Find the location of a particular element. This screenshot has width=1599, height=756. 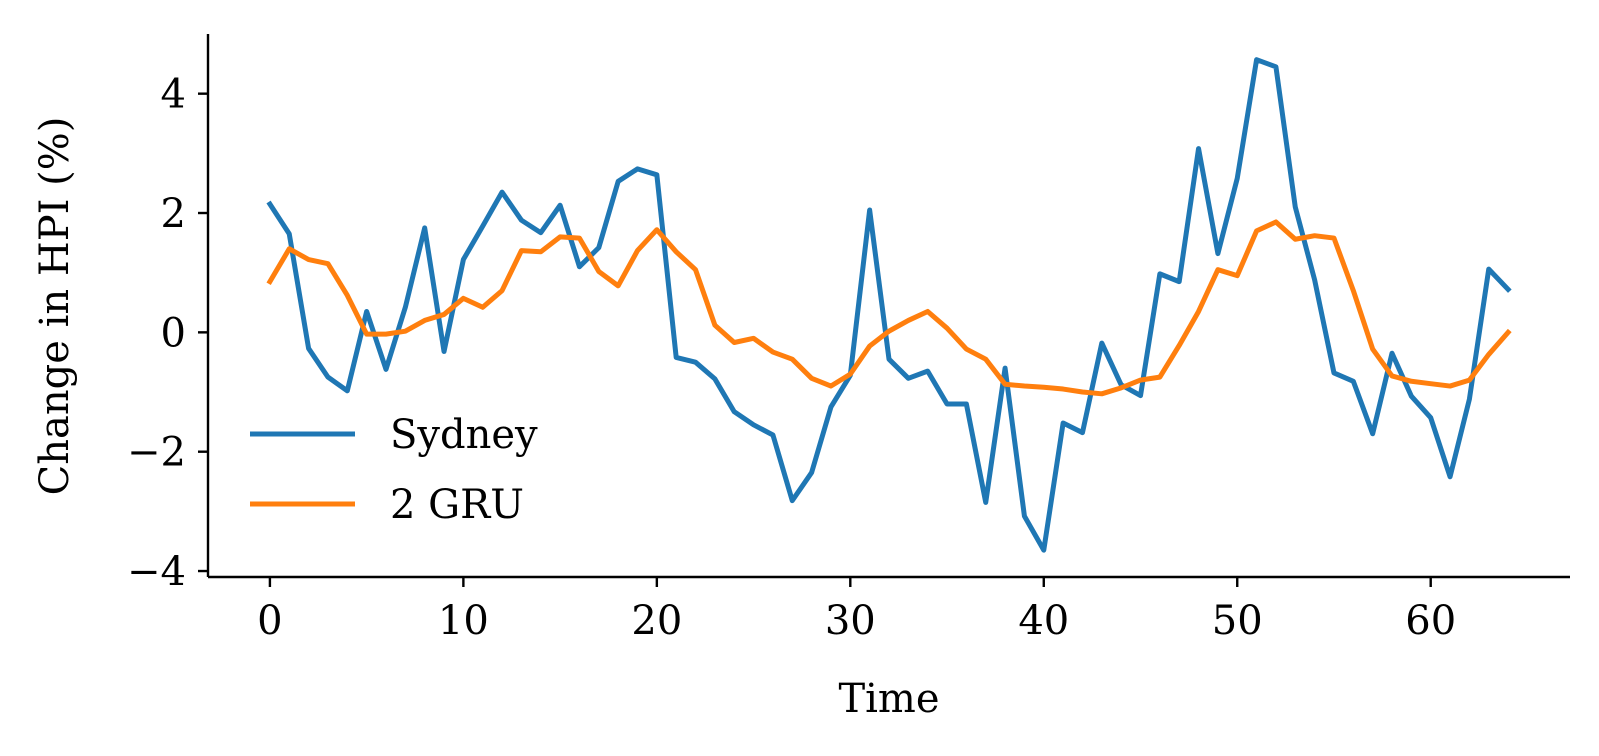

x-tick-label-40: 40 is located at coordinates (1043, 621).